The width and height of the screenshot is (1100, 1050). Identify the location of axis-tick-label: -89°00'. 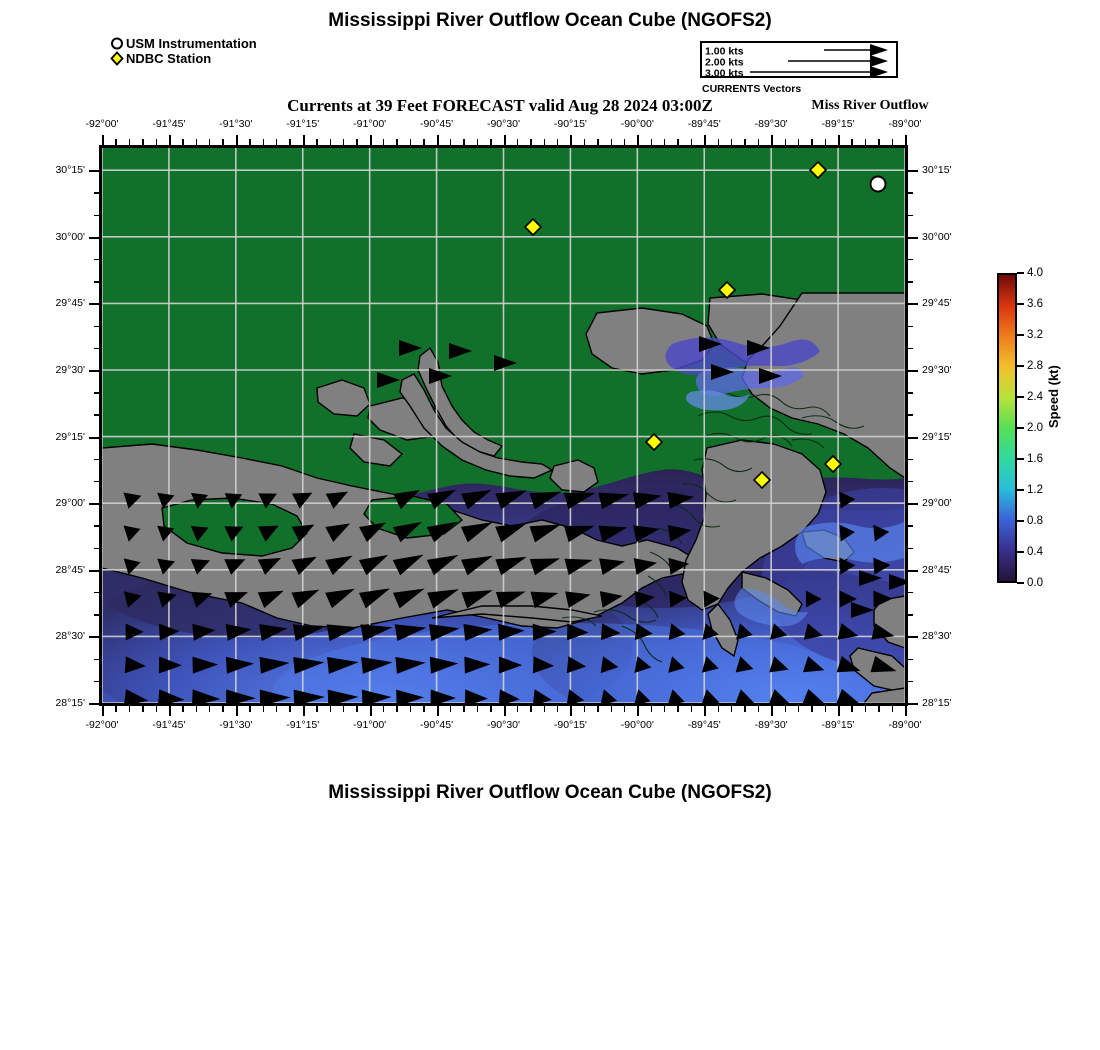
(905, 725).